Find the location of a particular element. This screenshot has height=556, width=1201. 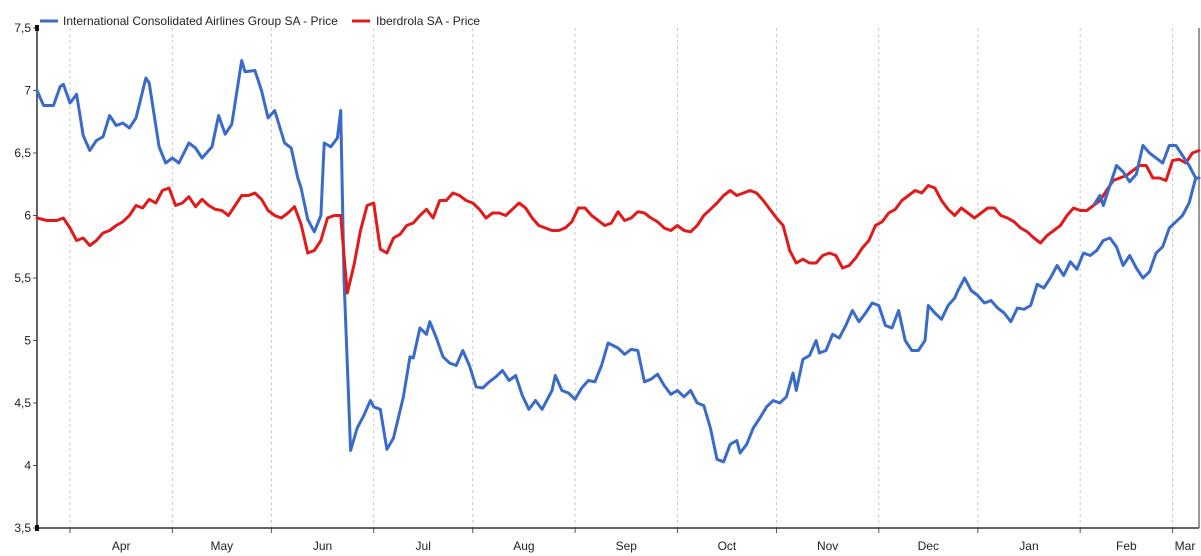

x-tick-label: Feb is located at coordinates (1126, 546).